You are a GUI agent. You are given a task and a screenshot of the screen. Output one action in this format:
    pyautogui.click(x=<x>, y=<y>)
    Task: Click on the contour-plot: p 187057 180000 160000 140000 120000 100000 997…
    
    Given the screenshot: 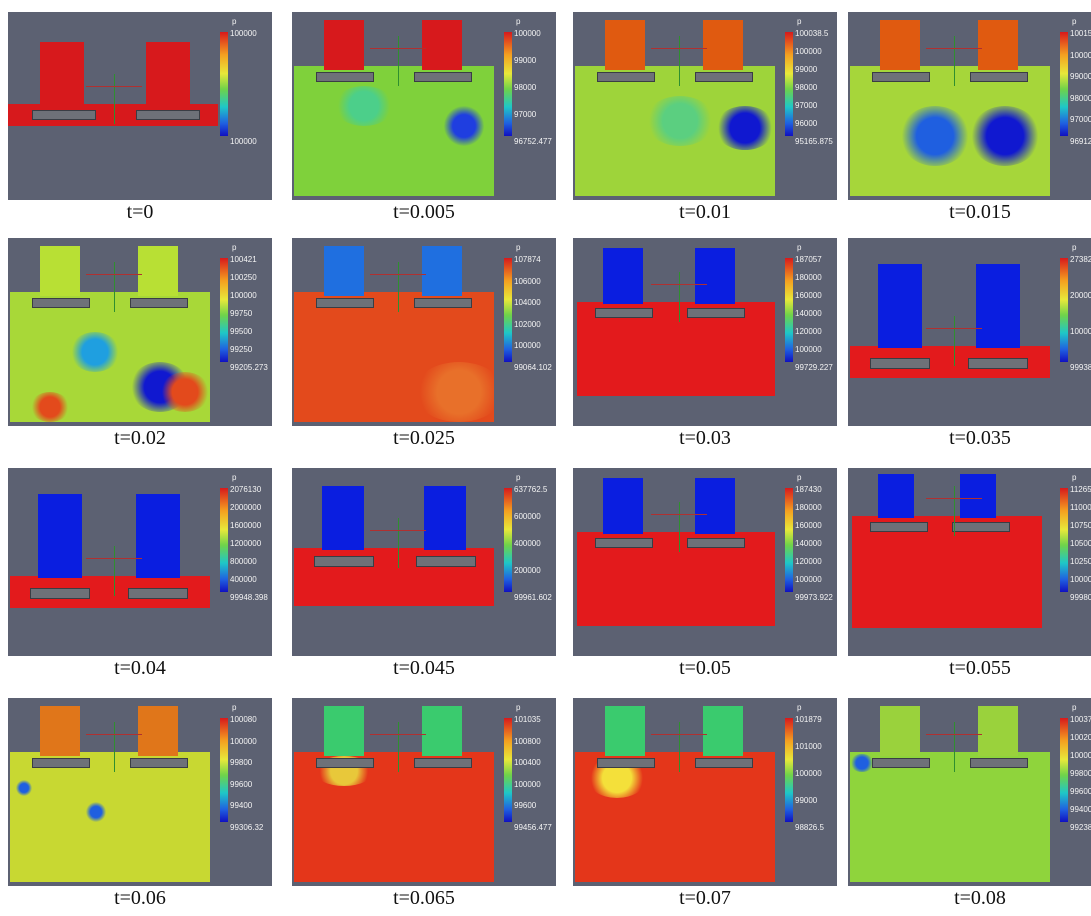 What is the action you would take?
    pyautogui.click(x=705, y=332)
    